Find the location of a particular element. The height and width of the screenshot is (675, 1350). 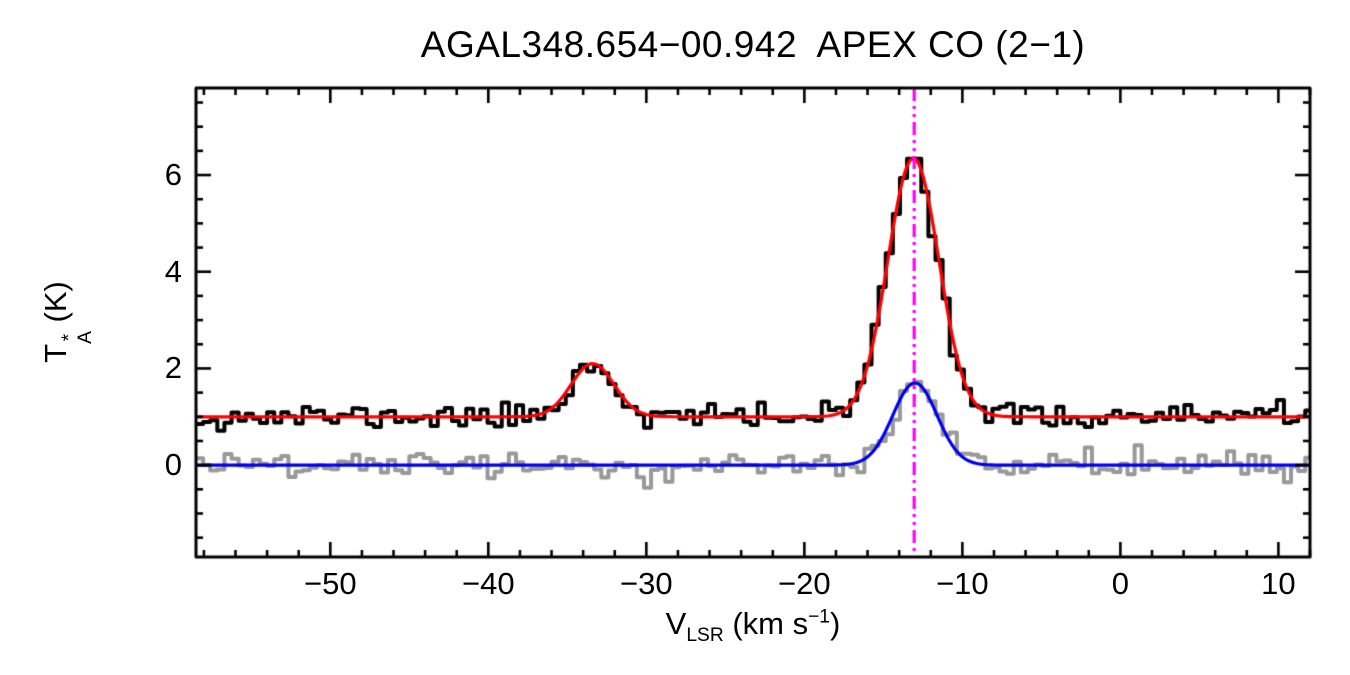

x-axis-label-symbol: V is located at coordinates (676, 623).